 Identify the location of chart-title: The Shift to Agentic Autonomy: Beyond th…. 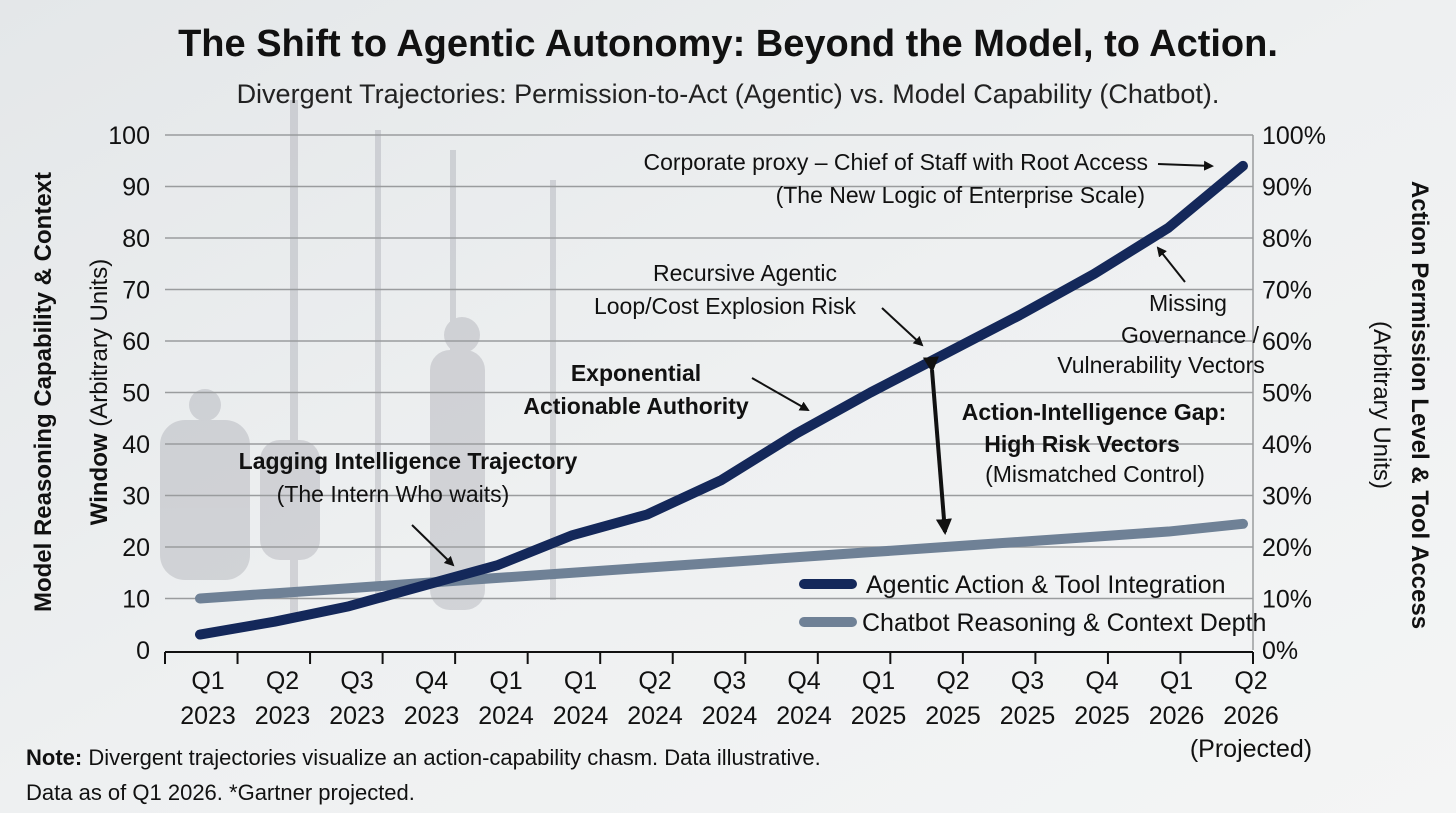
(728, 44).